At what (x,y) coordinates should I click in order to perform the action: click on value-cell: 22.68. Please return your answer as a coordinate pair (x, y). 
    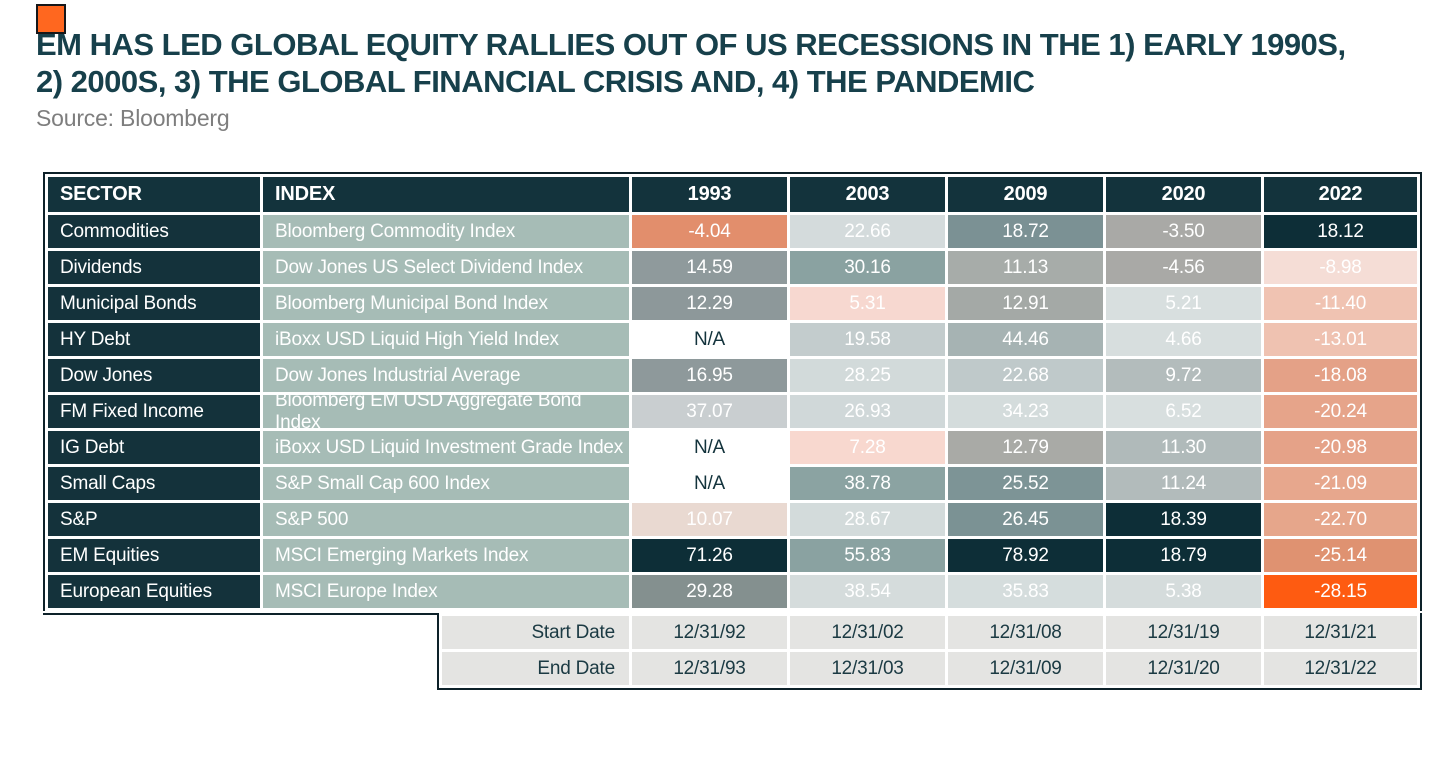
    Looking at the image, I should click on (1025, 375).